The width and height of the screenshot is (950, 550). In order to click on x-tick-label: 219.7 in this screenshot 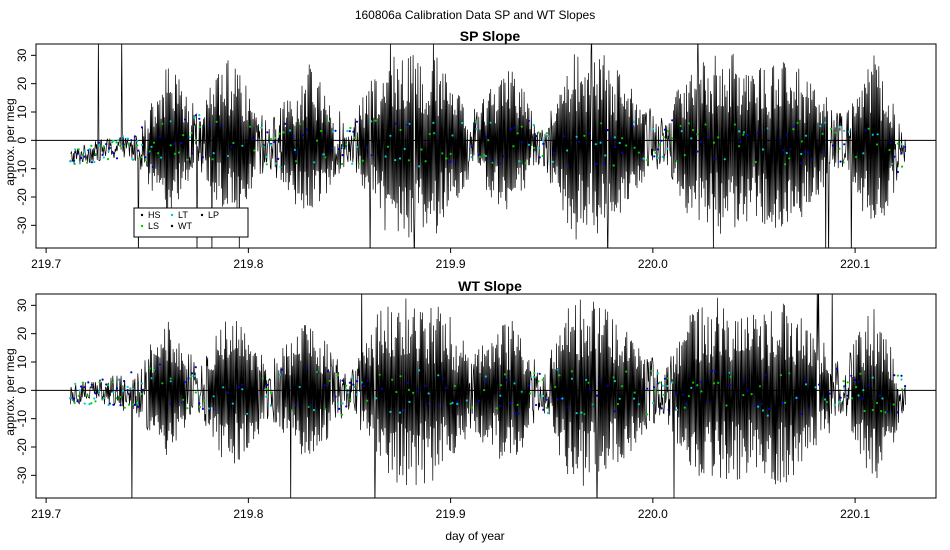, I will do `click(46, 264)`.